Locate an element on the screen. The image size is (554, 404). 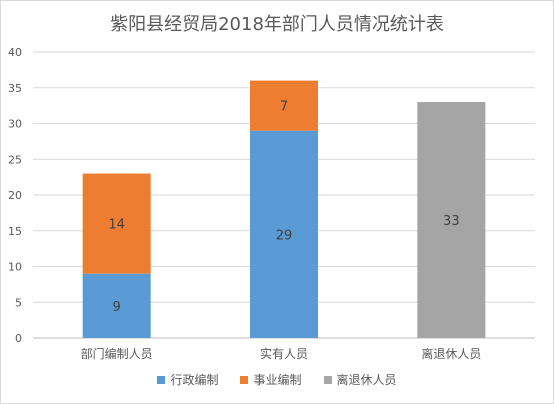
y-tick-label: 5 is located at coordinates (18, 302).